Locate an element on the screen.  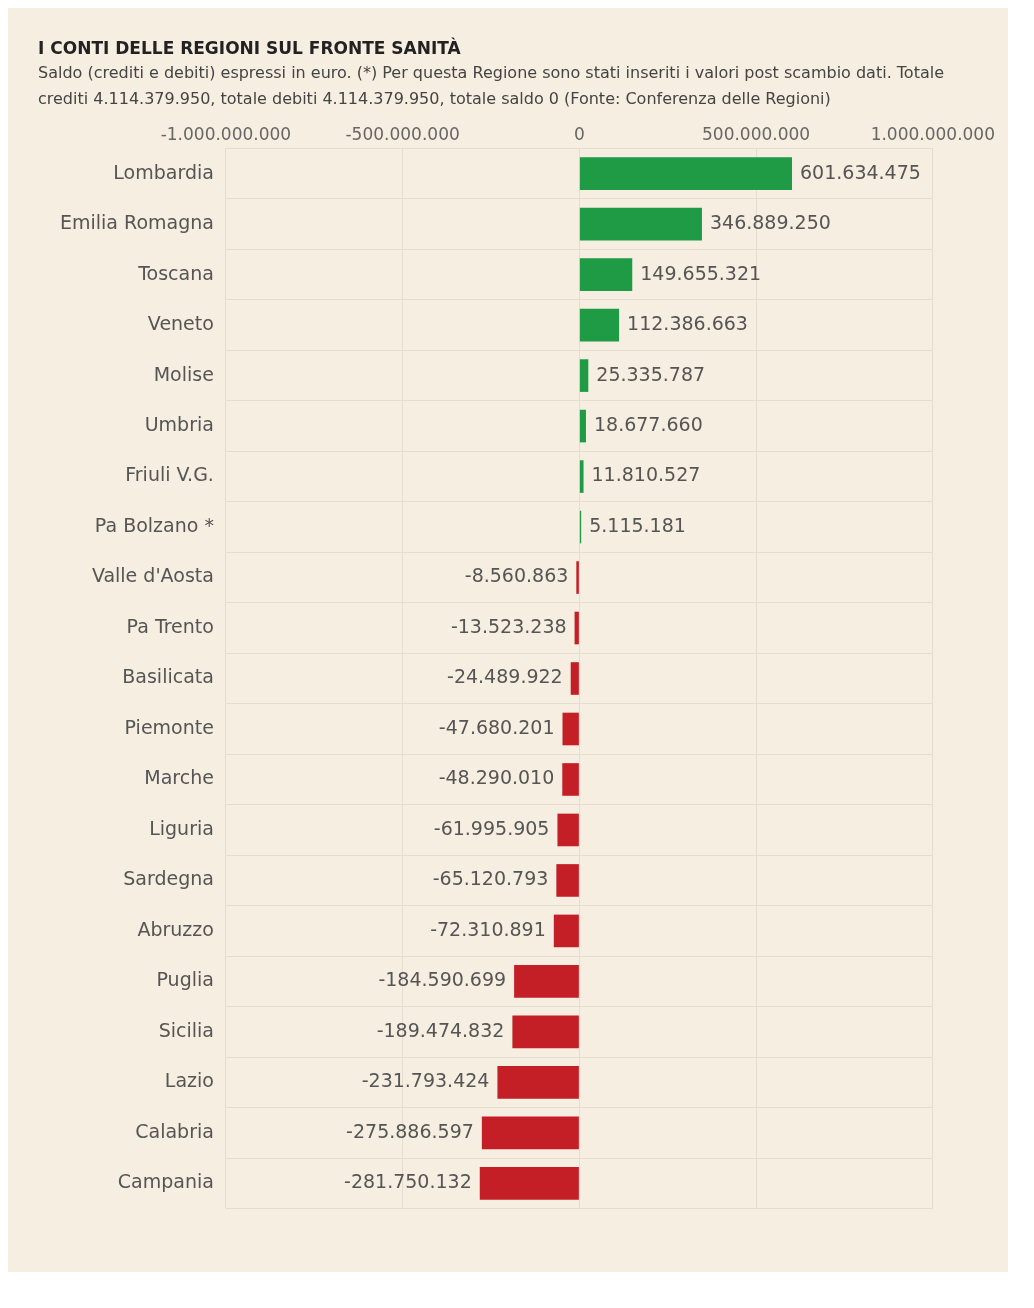
data-label: 5.115.181 is located at coordinates (637, 524).